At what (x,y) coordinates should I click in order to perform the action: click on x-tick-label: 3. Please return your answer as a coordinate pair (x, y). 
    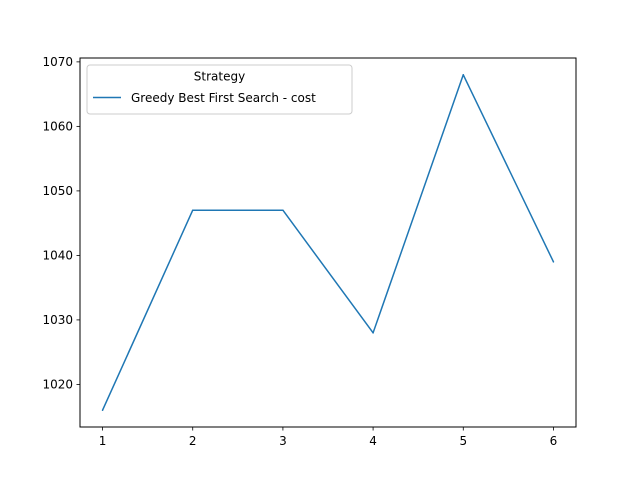
    Looking at the image, I should click on (283, 441).